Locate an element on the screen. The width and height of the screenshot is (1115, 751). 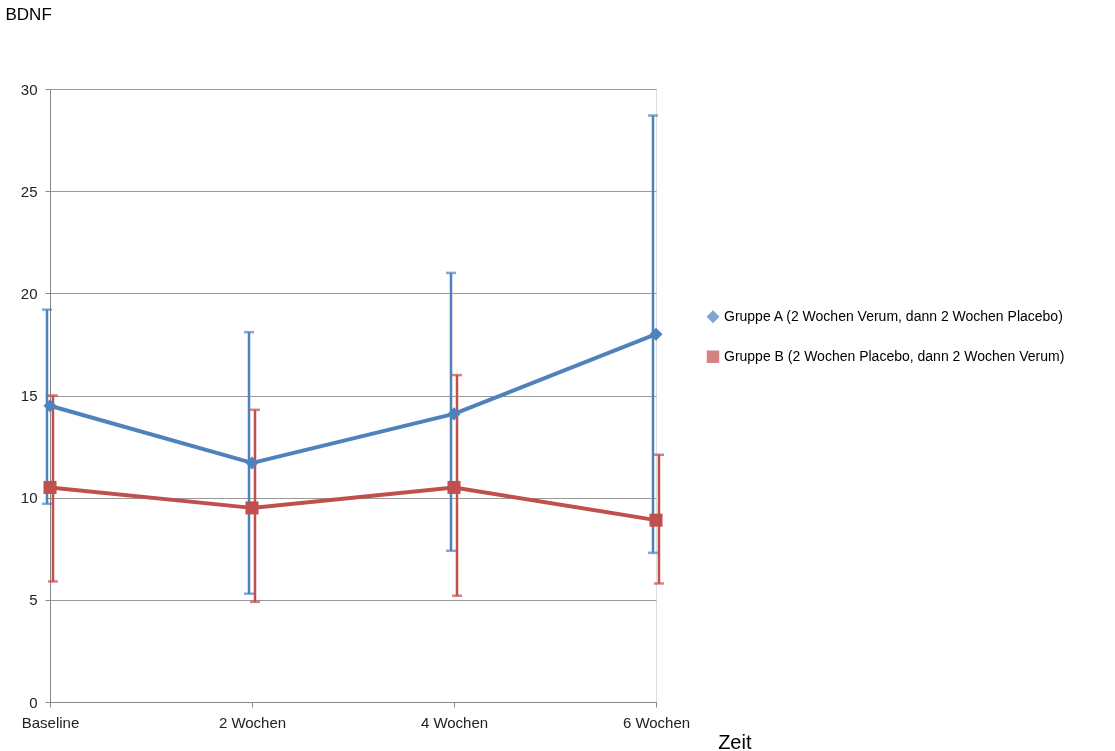
y-tick-label: 15 is located at coordinates (29, 395).